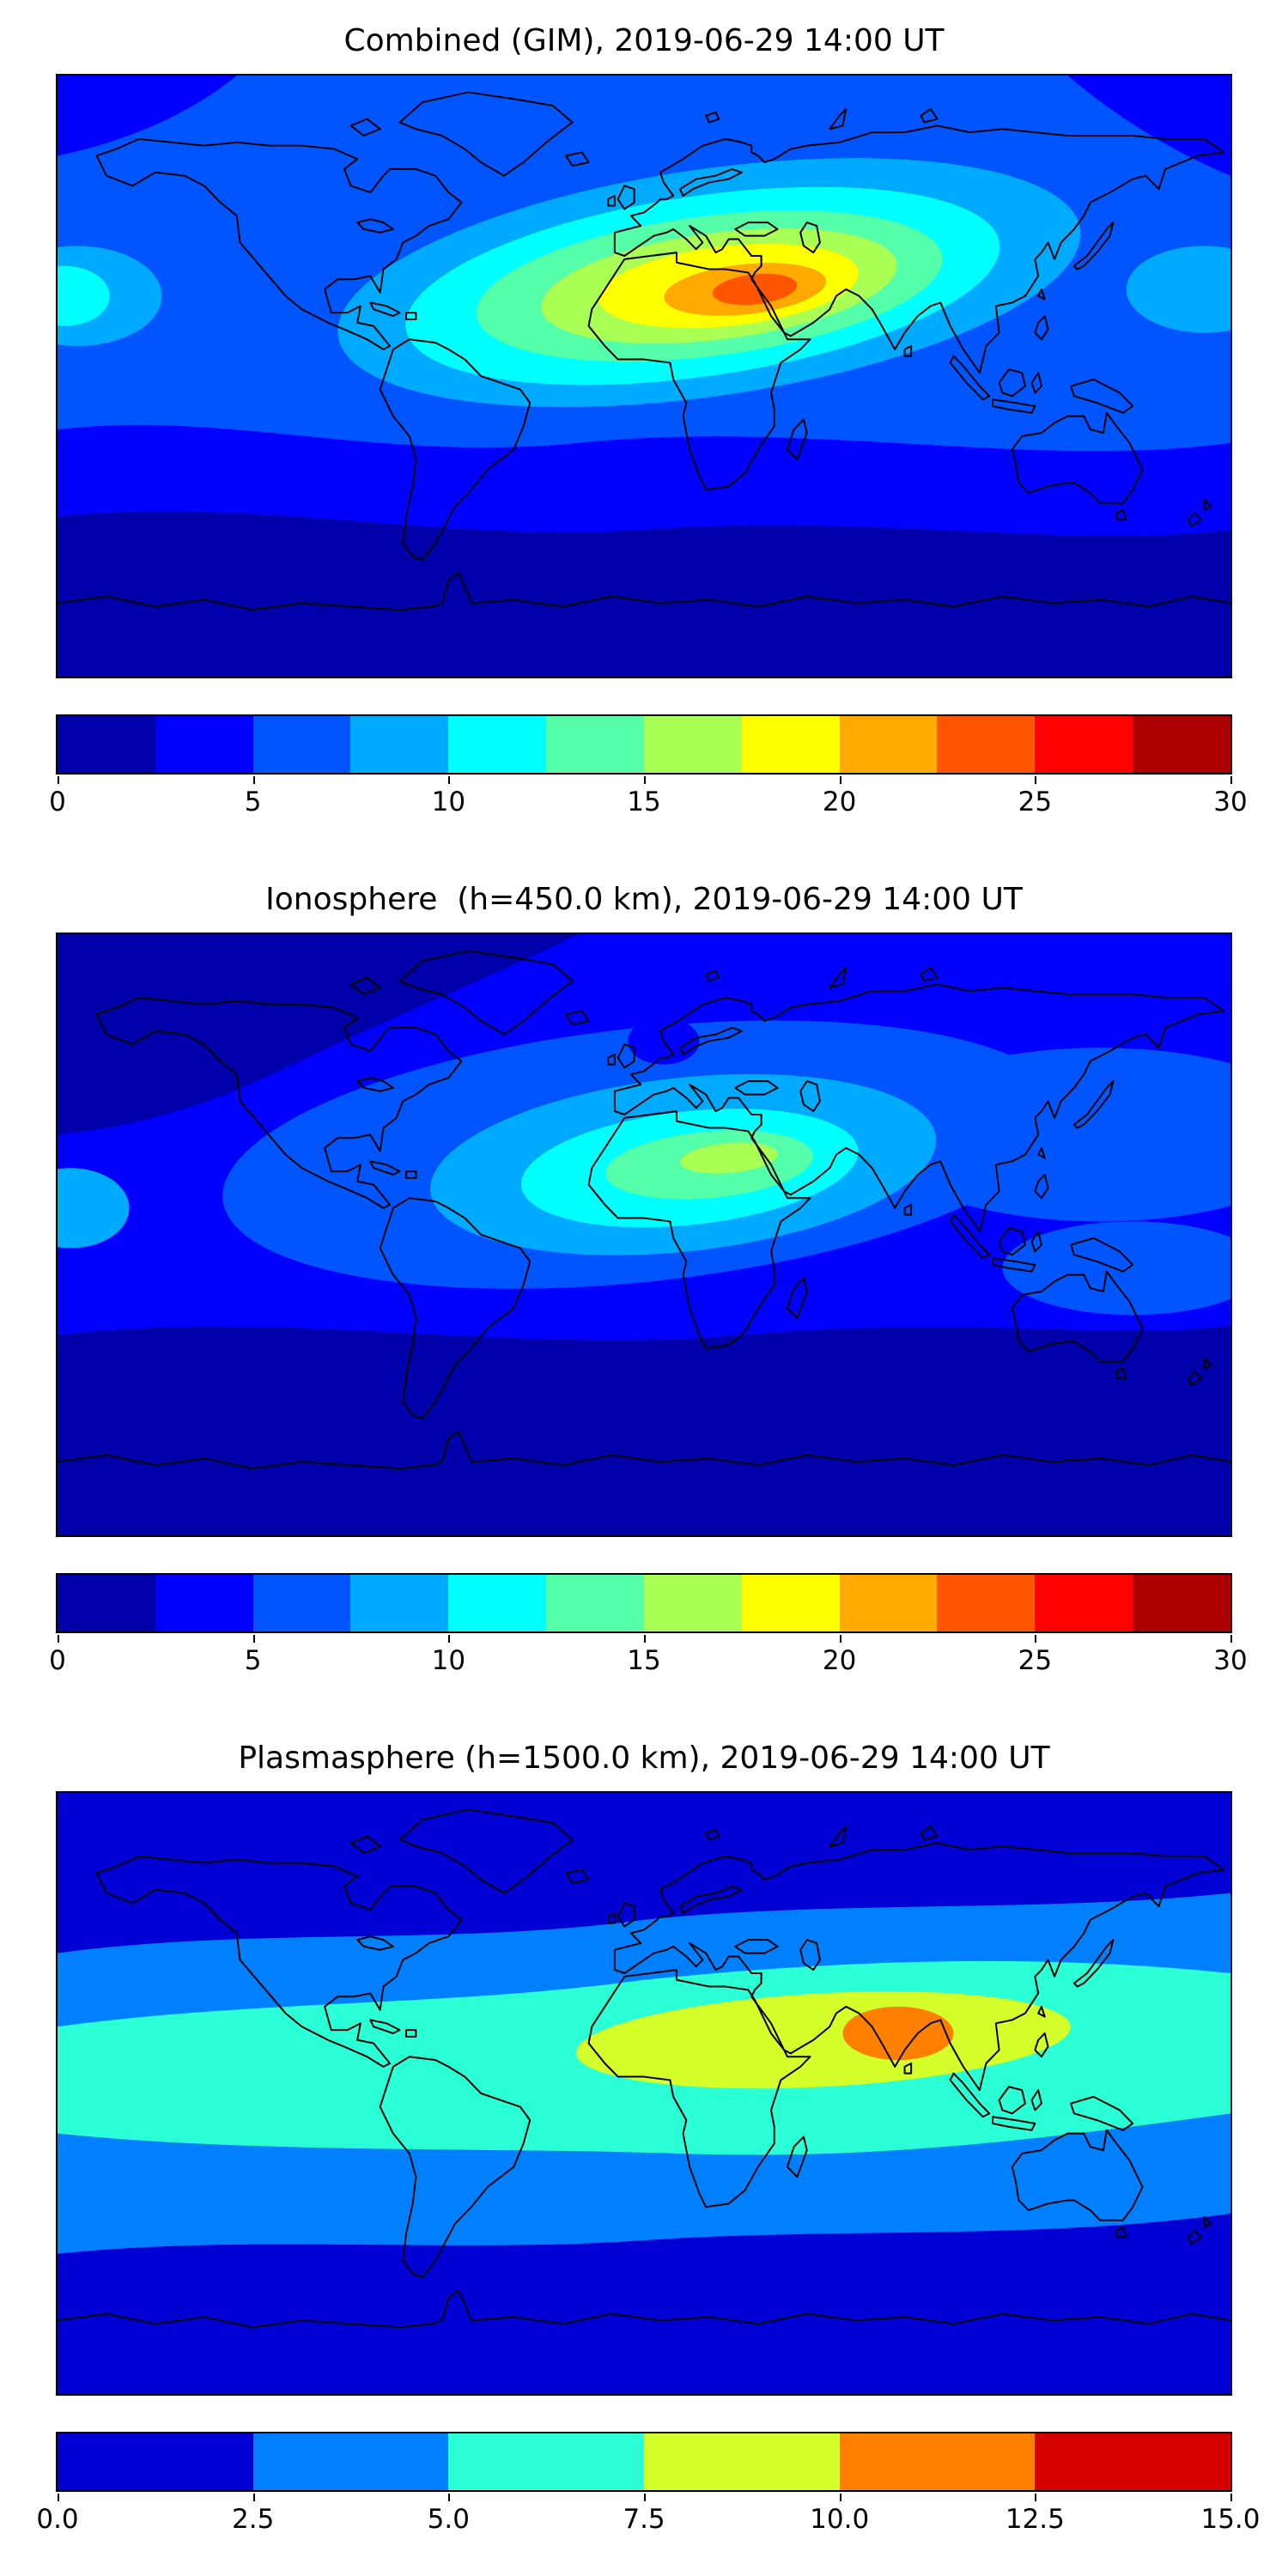  Describe the element at coordinates (1035, 2519) in the screenshot. I see `colorbar-tick-label: 12.5` at that location.